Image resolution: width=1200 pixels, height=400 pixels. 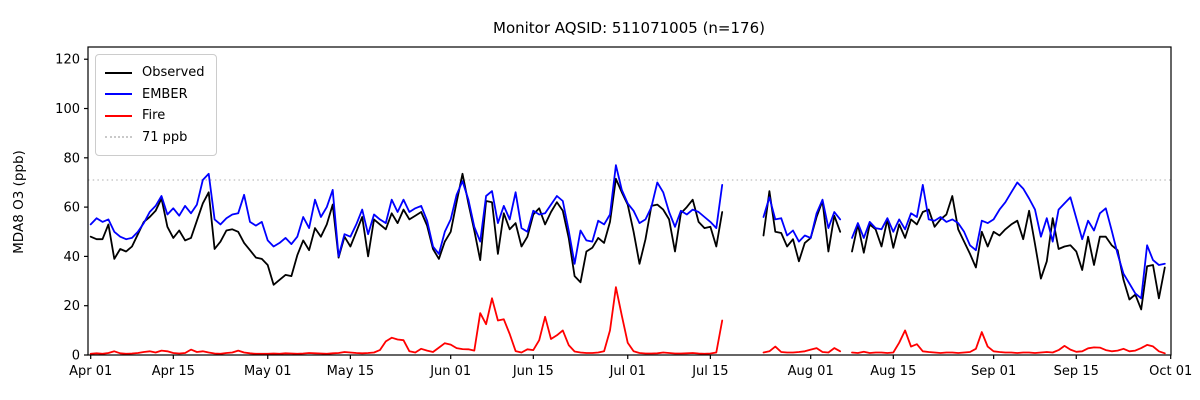 I want to click on x-tick-label: Aug 15, so click(x=893, y=371).